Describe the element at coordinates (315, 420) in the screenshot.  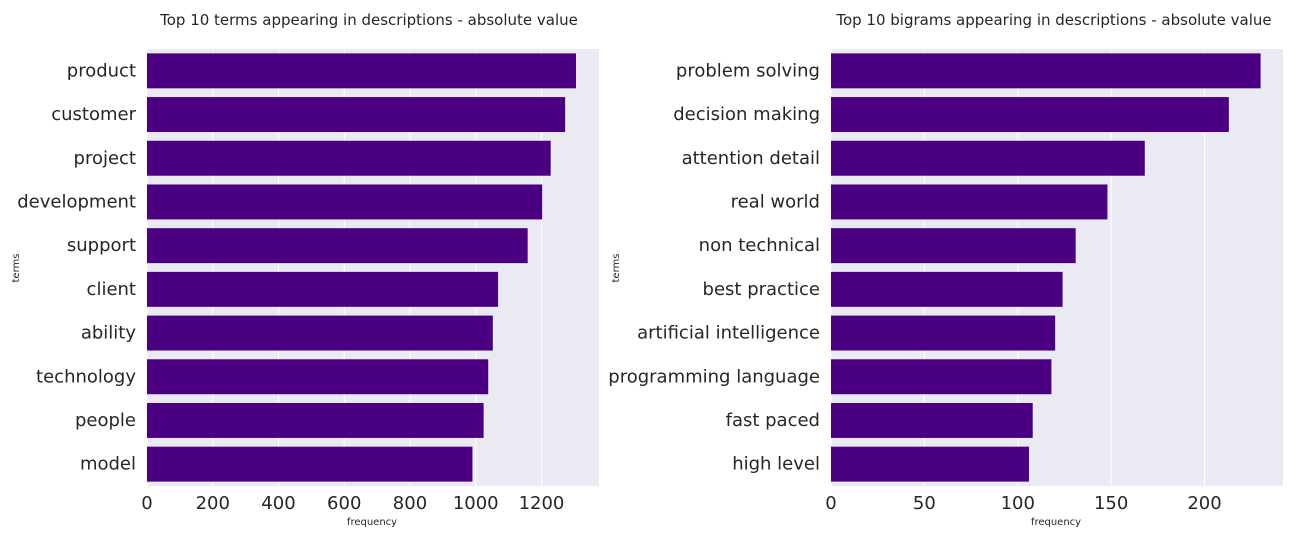
I see `bar-people` at that location.